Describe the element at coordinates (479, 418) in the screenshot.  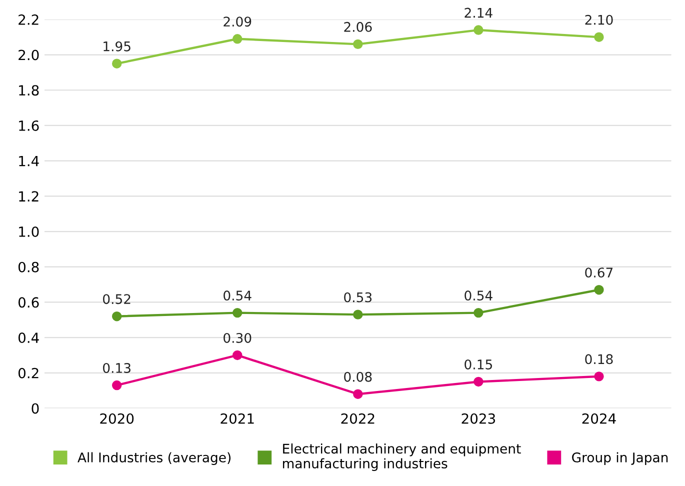
I see `x-tick-label: 2023` at that location.